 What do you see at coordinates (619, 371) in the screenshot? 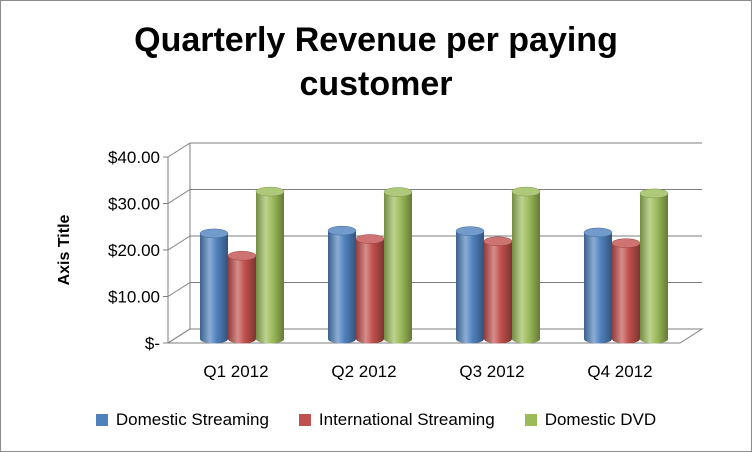
I see `x-tick-label-4: Q4 2012` at bounding box center [619, 371].